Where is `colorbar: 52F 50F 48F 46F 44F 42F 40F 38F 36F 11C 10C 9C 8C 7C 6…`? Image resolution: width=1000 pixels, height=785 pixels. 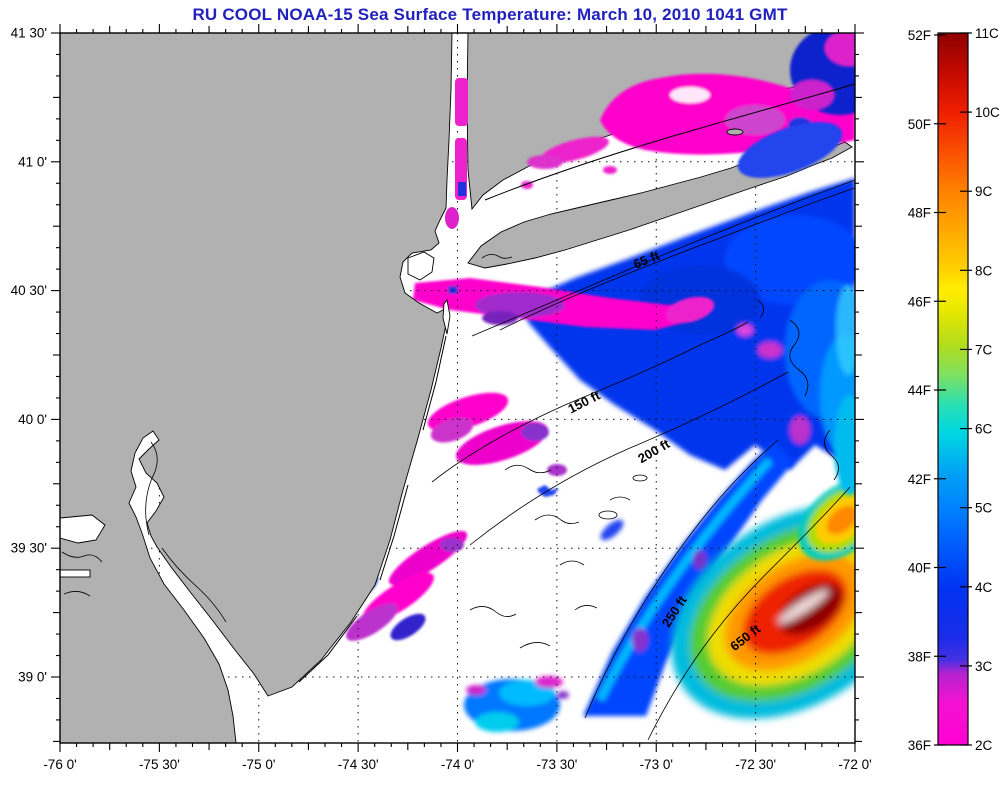
colorbar: 52F 50F 48F 46F 44F 42F 40F 38F 36F 11C 10C 9C 8C 7C 6… is located at coordinates (954, 389).